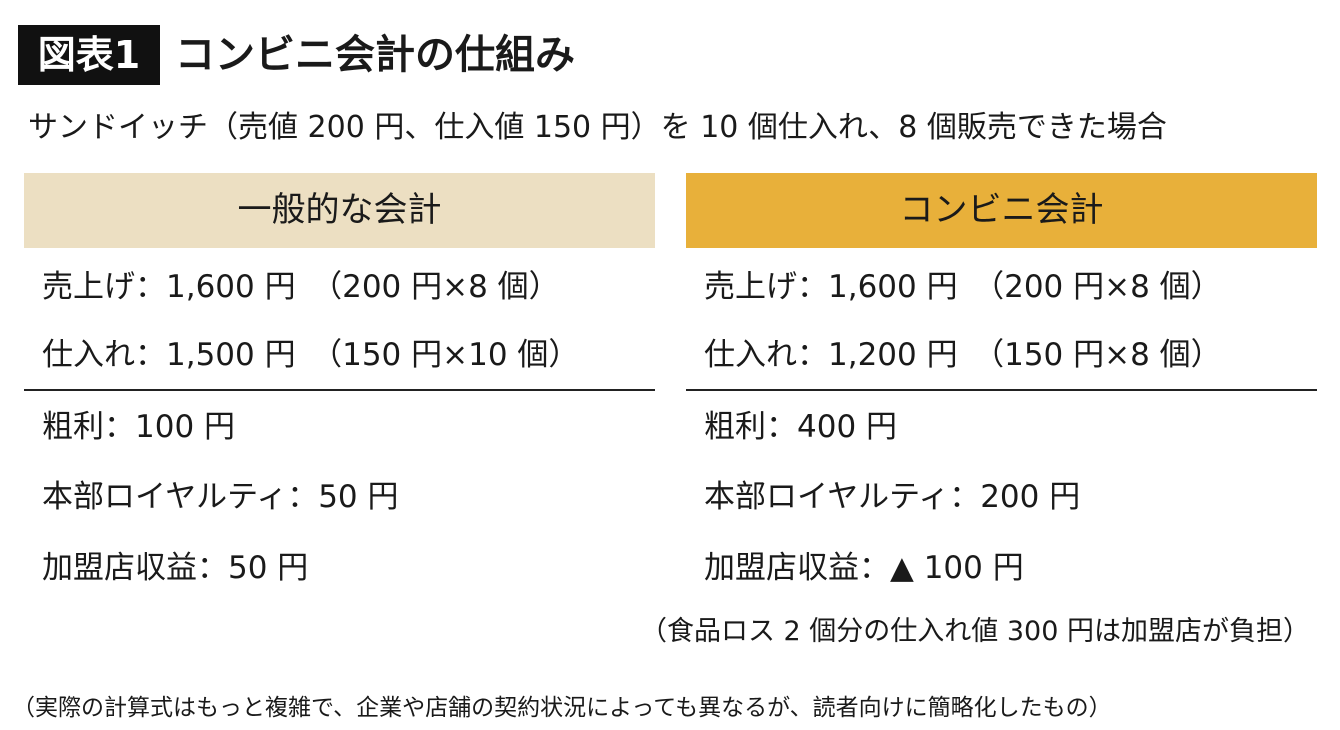 This screenshot has height=730, width=1340. What do you see at coordinates (864, 568) in the screenshot?
I see `result: 加盟店収益：▲ 100 円` at bounding box center [864, 568].